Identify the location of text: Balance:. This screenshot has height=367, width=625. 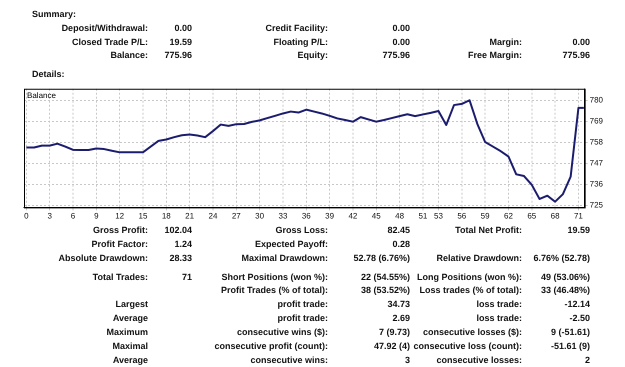
(129, 55).